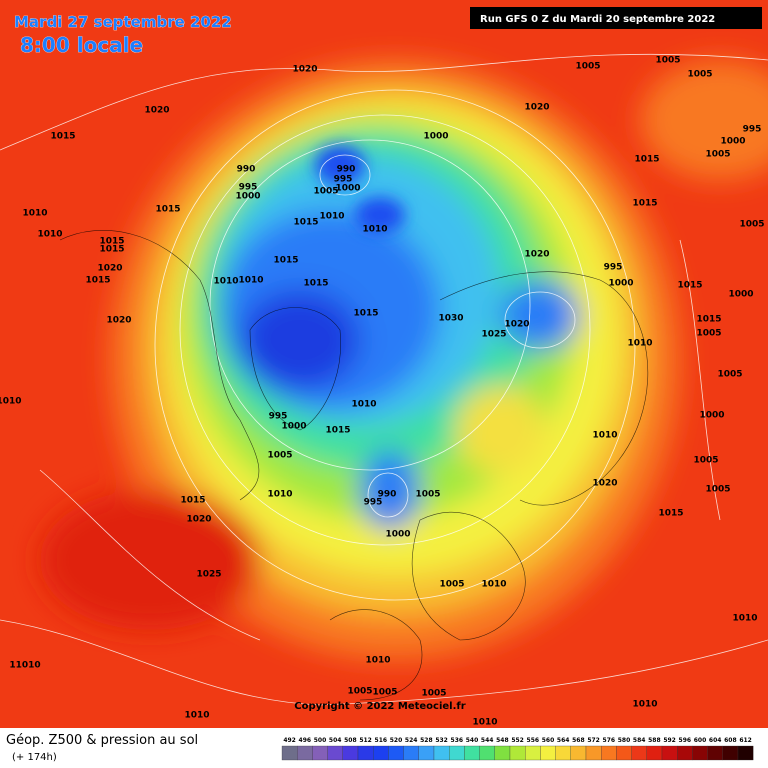 The width and height of the screenshot is (768, 768). What do you see at coordinates (548, 740) in the screenshot?
I see `legend-tick-label: 560` at bounding box center [548, 740].